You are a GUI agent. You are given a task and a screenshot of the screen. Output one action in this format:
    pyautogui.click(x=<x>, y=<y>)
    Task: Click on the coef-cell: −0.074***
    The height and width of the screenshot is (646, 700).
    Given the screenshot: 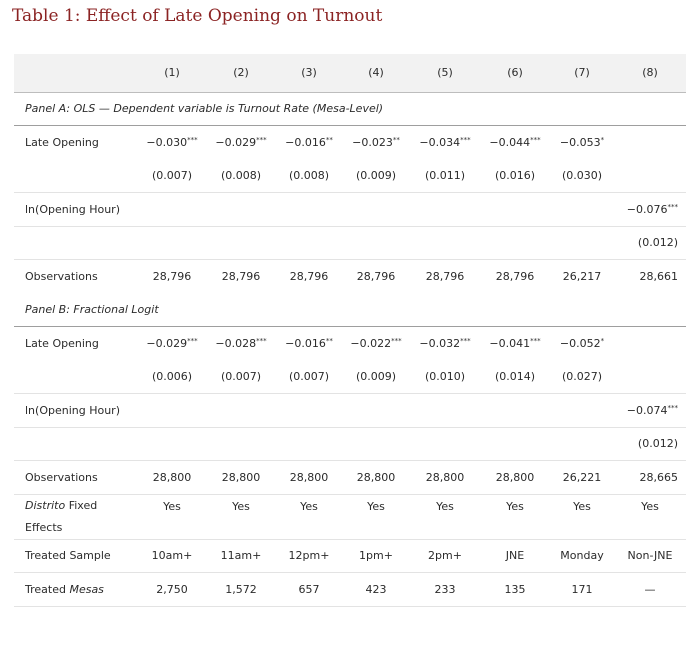 What is the action you would take?
    pyautogui.click(x=650, y=410)
    